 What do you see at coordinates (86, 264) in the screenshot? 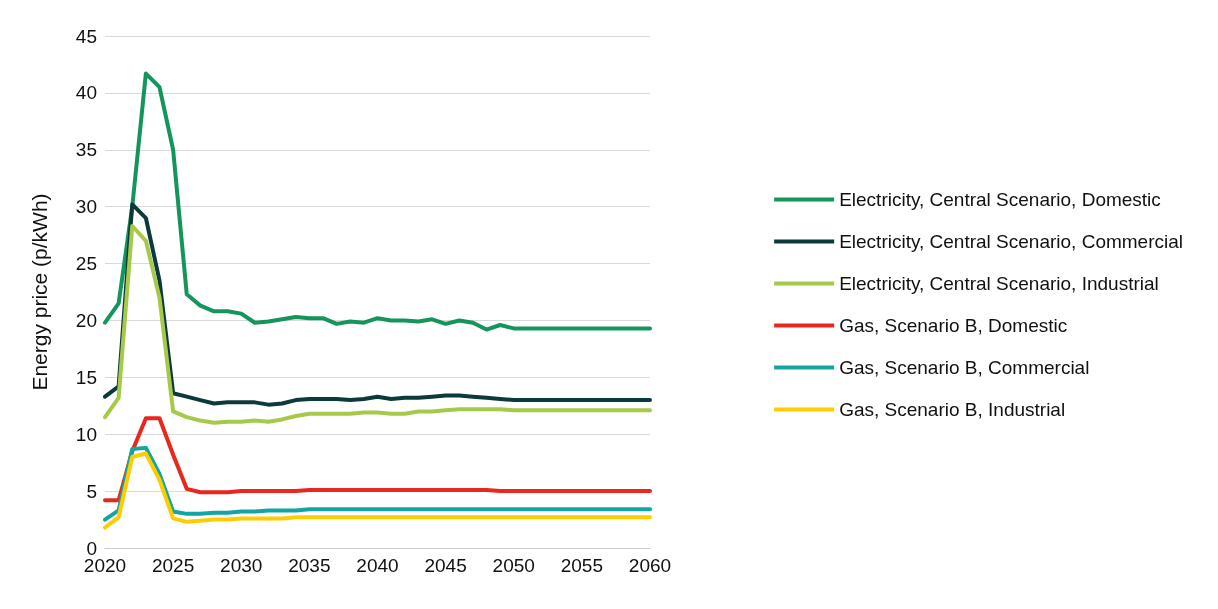
I see `y-tick-label: 25` at bounding box center [86, 264].